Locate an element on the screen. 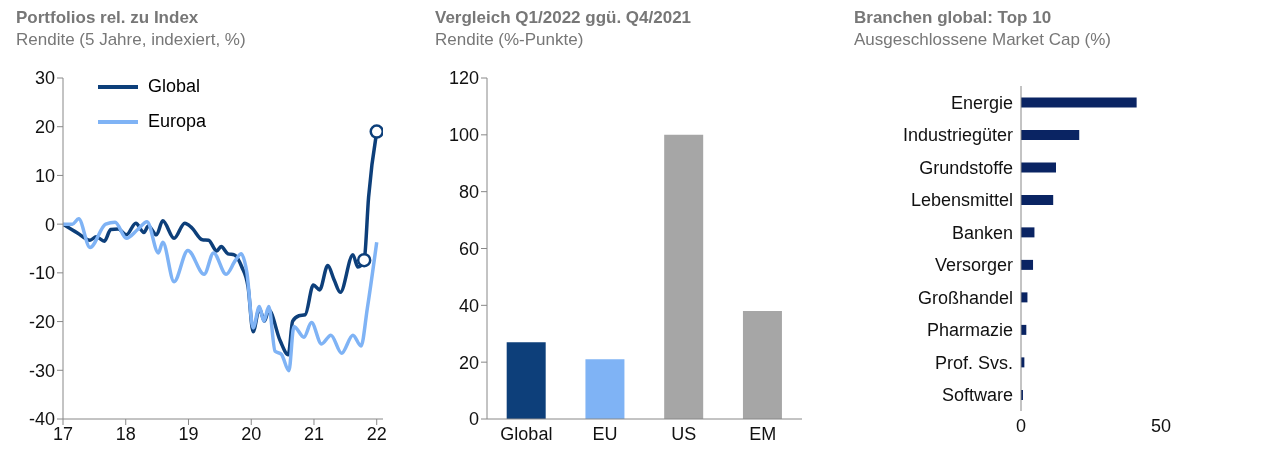  y-tick-label: Energie is located at coordinates (981, 102).